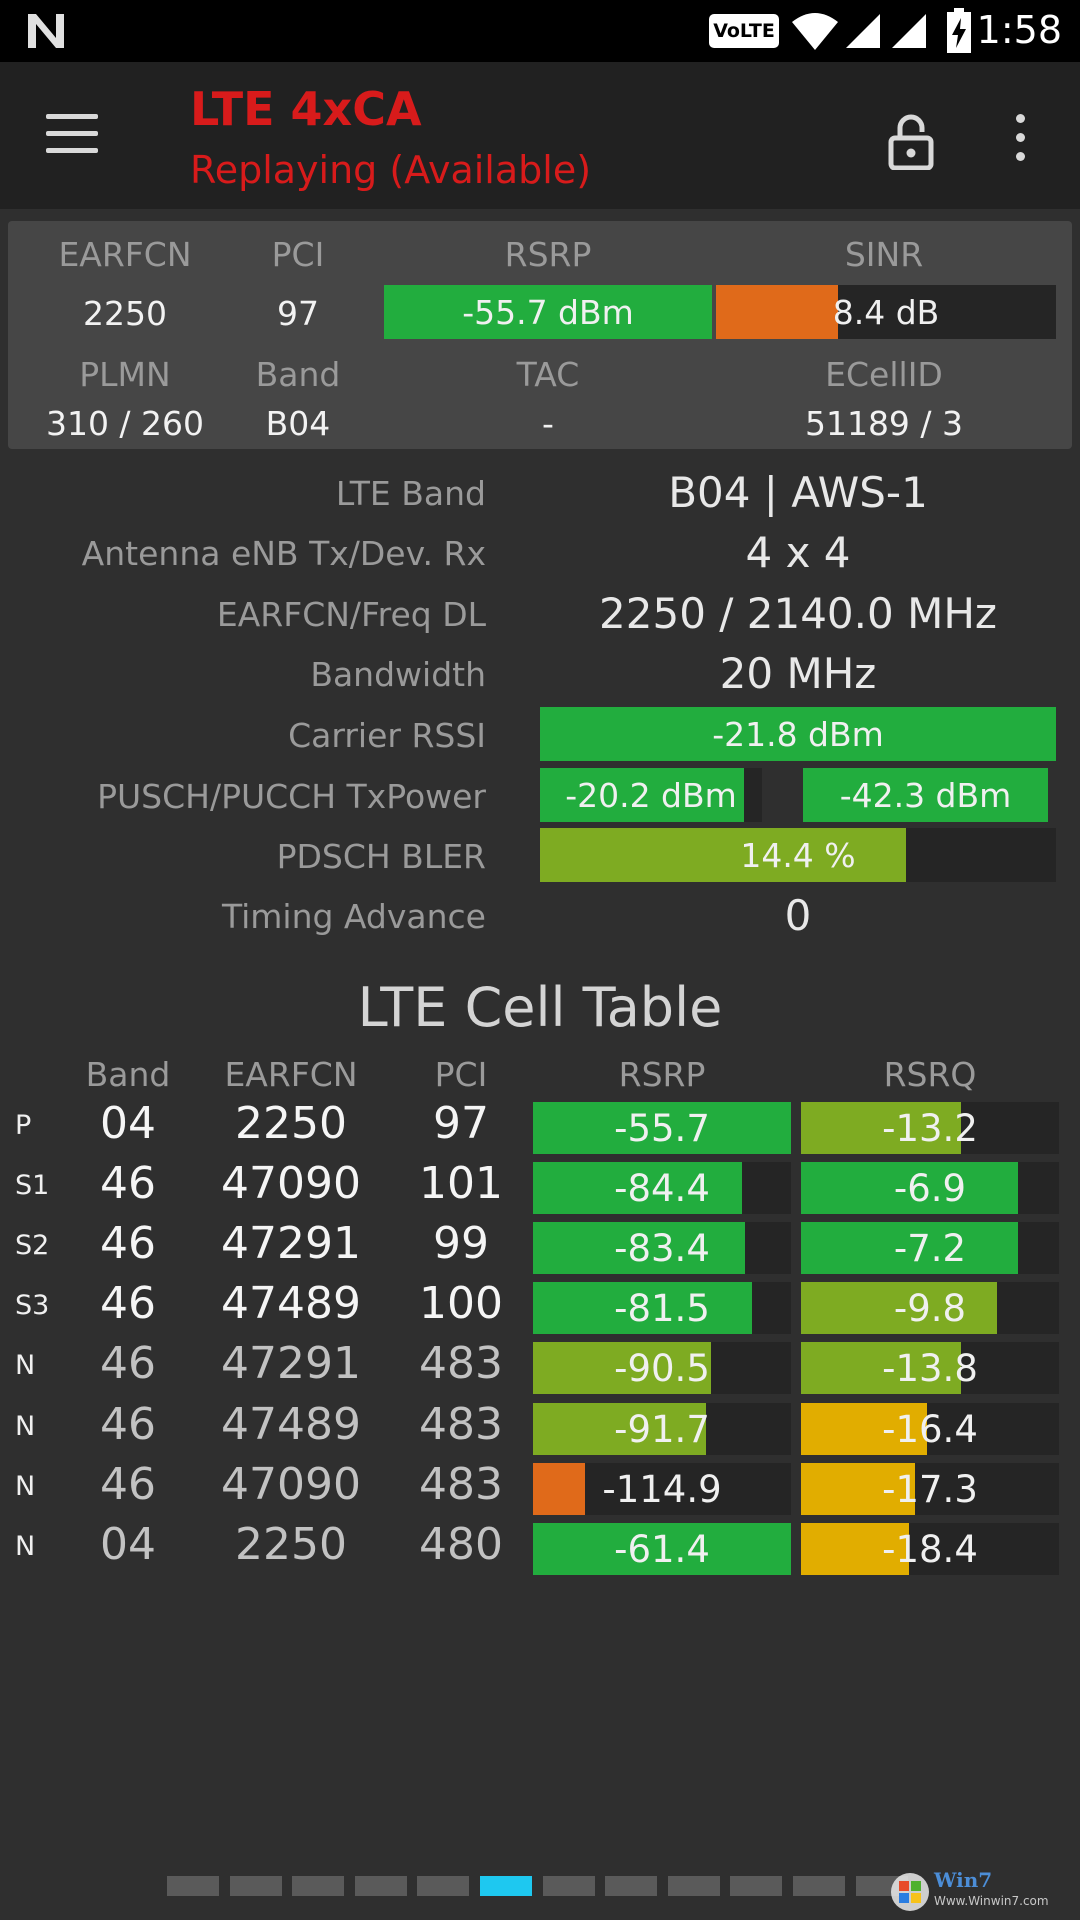 This screenshot has width=1080, height=1920. What do you see at coordinates (1019, 30) in the screenshot?
I see `clock: 1:58` at bounding box center [1019, 30].